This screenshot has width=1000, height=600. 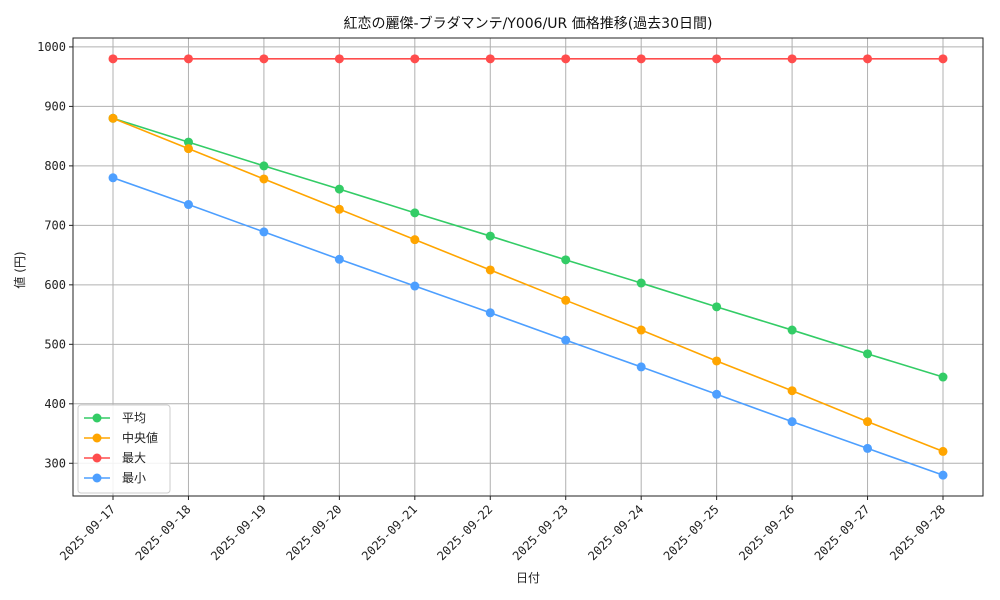 What do you see at coordinates (134, 478) in the screenshot?
I see `legend-label: 最小` at bounding box center [134, 478].